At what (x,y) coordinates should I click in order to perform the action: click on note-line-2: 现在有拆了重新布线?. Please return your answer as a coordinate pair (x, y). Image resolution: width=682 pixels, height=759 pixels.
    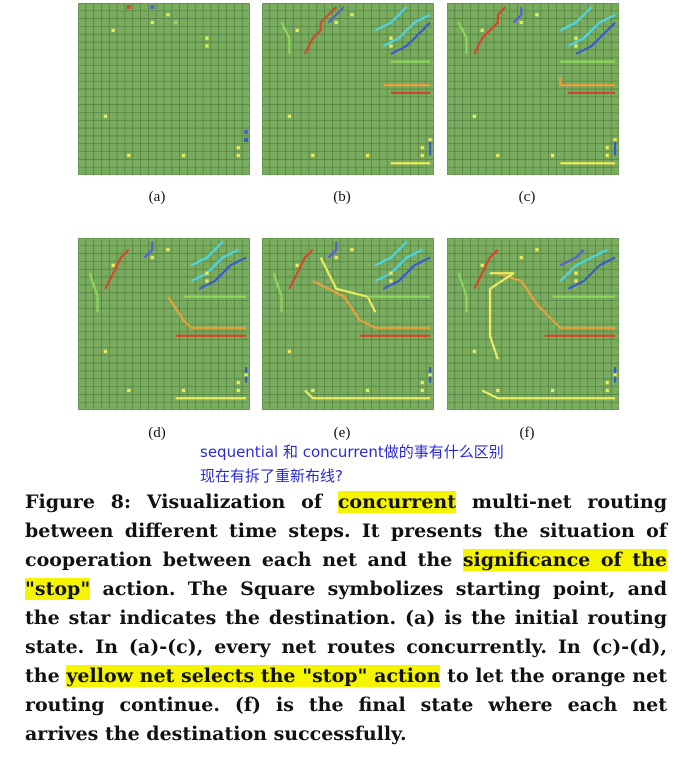
    Looking at the image, I should click on (271, 476).